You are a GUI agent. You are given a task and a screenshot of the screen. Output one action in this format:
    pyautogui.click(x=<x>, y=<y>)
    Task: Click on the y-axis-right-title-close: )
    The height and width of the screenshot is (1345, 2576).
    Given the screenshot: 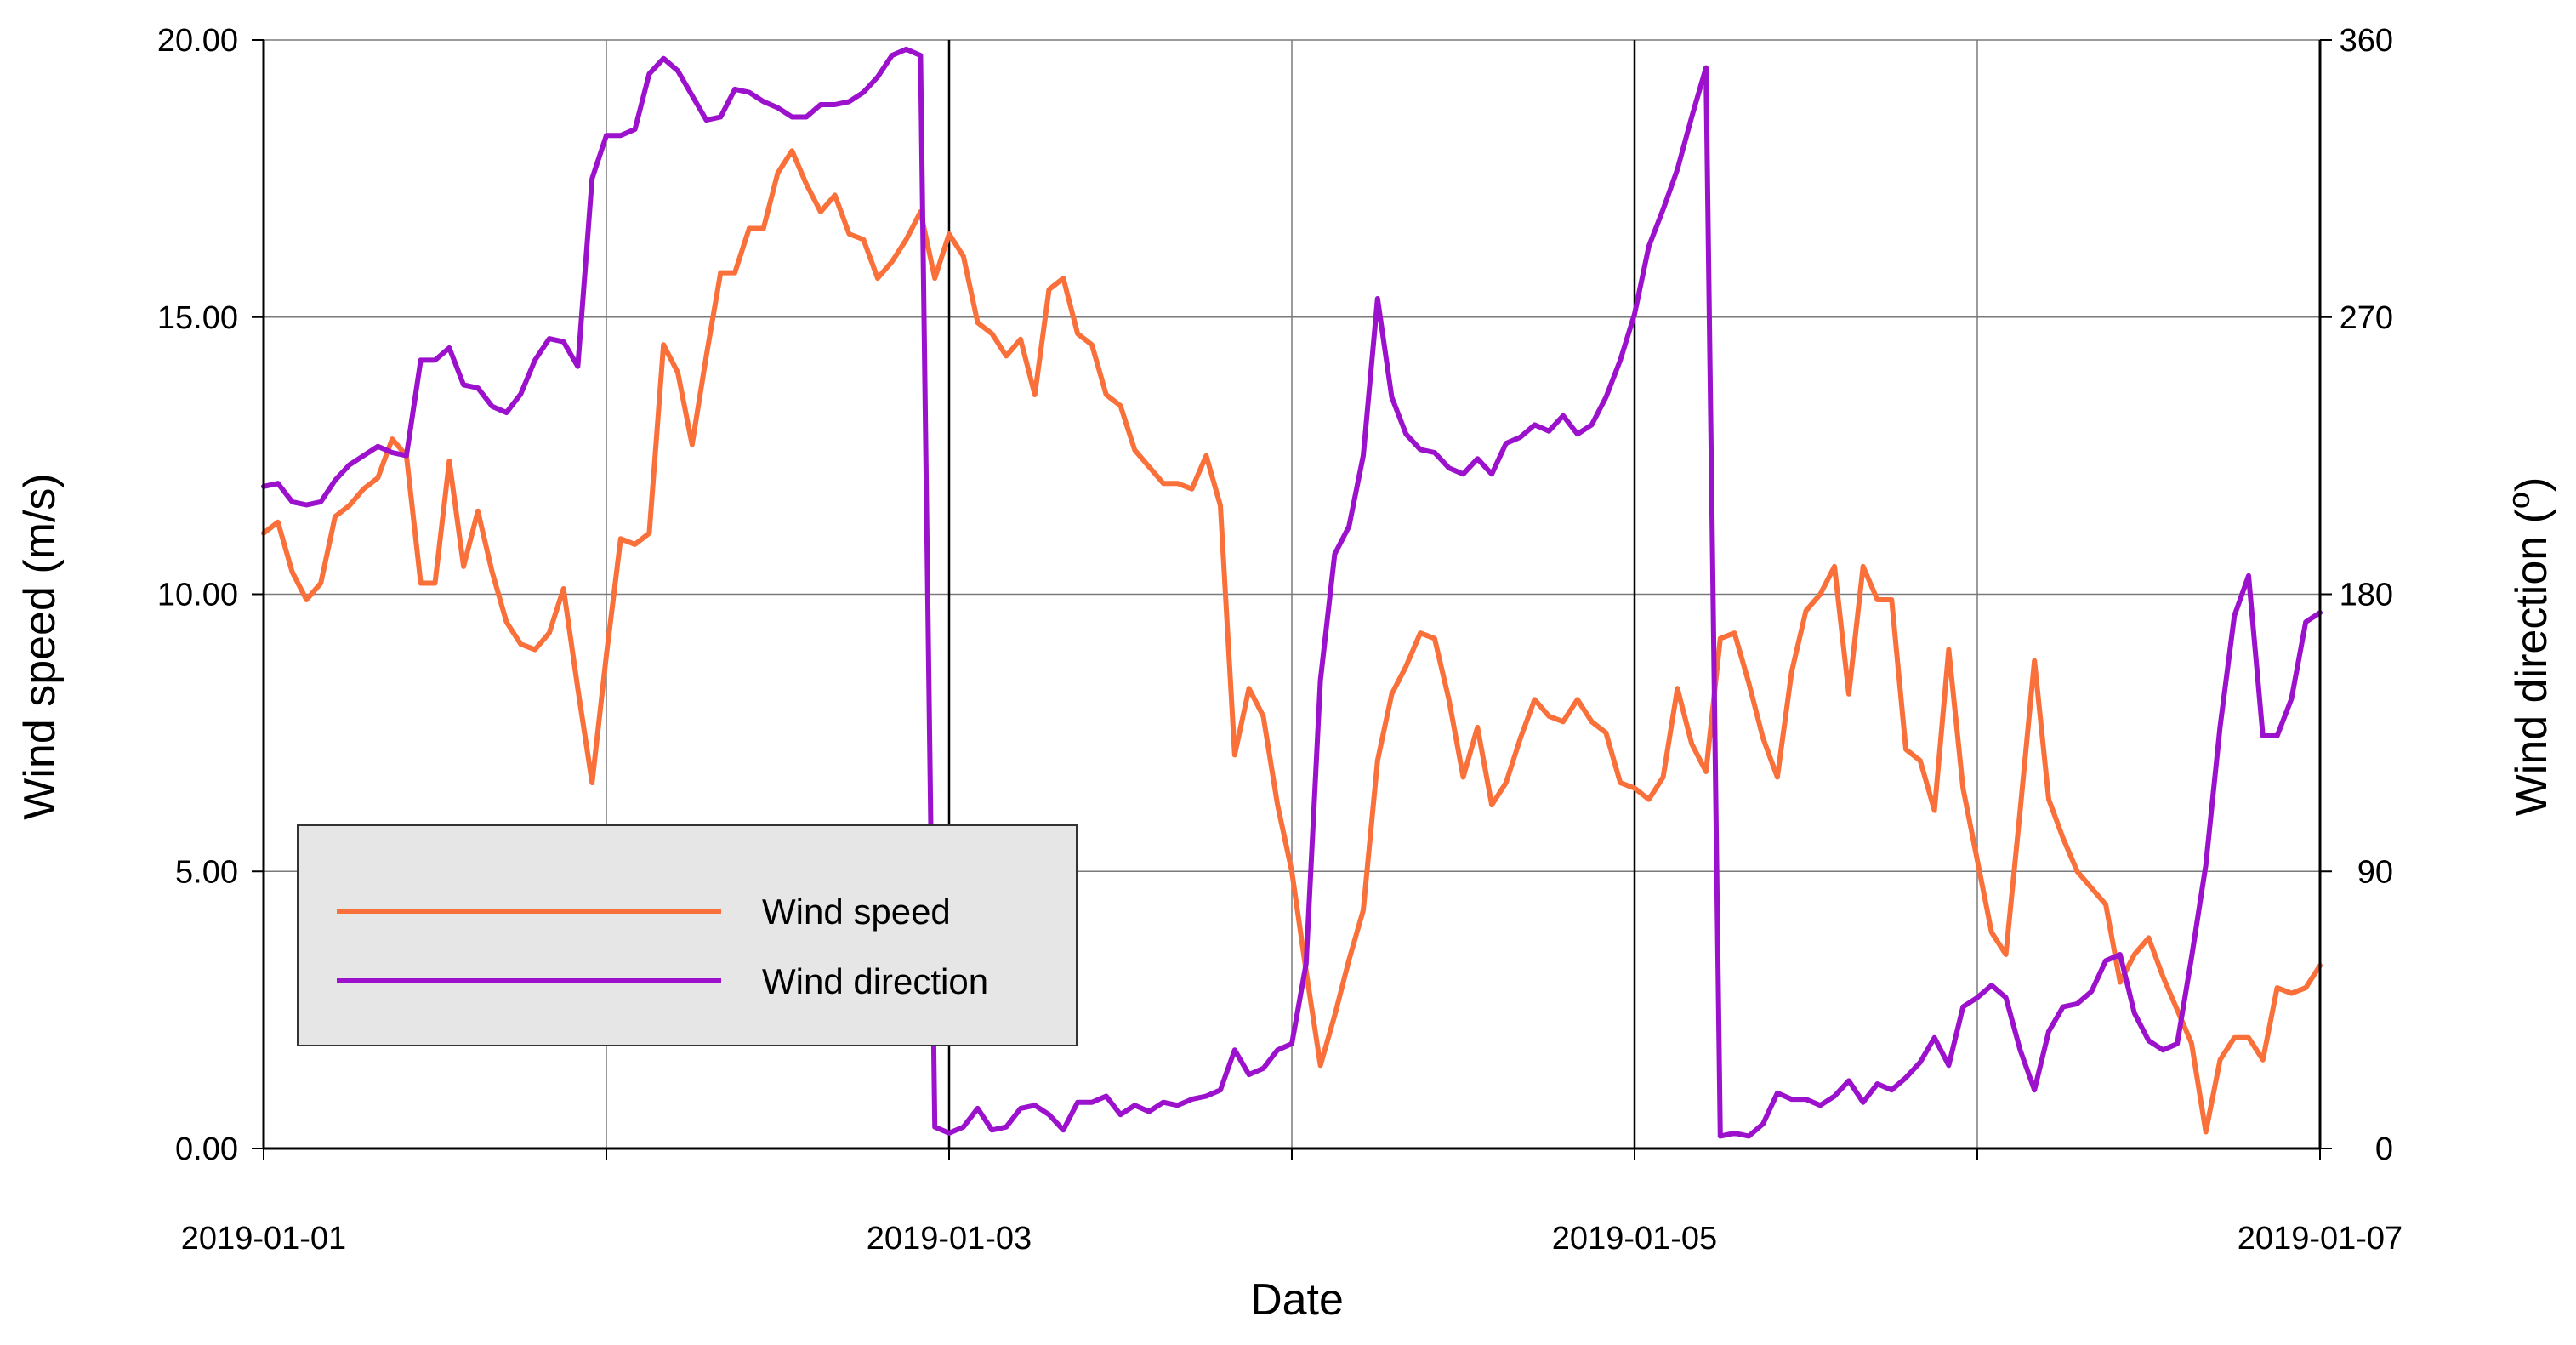 What is the action you would take?
    pyautogui.click(x=2531, y=484)
    